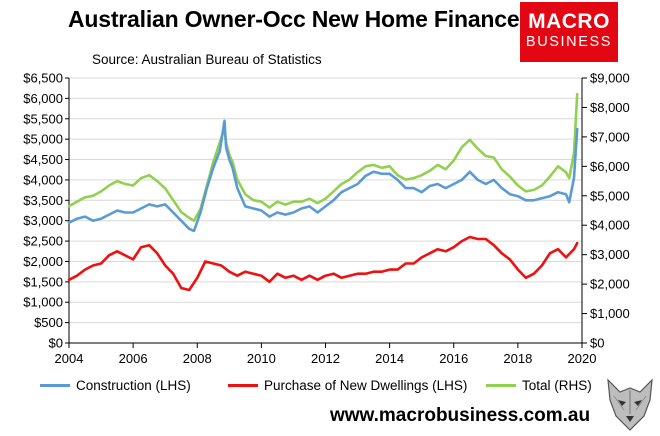 Image resolution: width=660 pixels, height=436 pixels. What do you see at coordinates (294, 19) in the screenshot?
I see `chart-title: Australian Owner-Occ New Home Finance` at bounding box center [294, 19].